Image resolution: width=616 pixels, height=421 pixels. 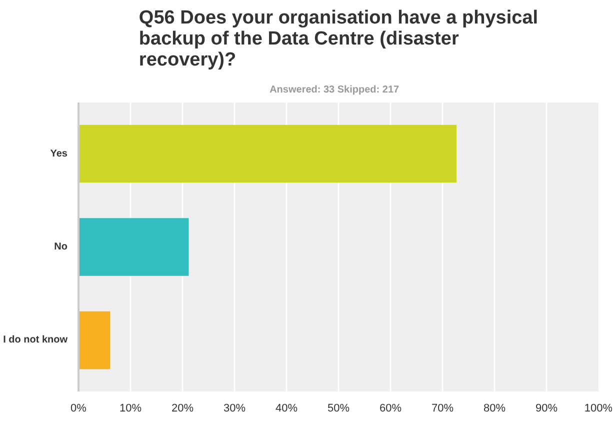 I want to click on x-tick-label: 0%, so click(x=78, y=408).